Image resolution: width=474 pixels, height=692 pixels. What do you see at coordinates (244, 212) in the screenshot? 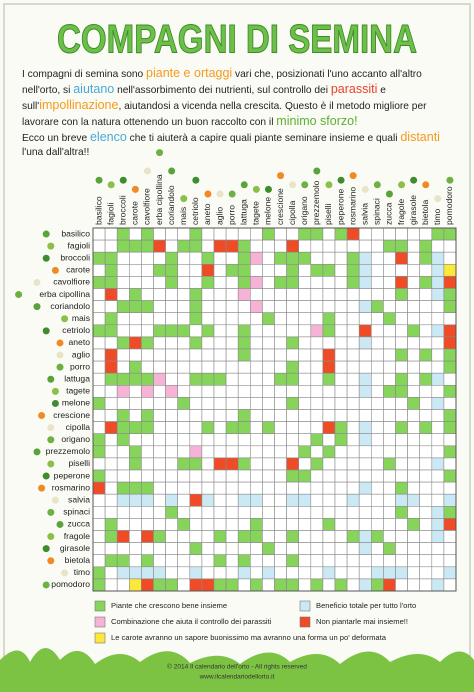
I see `column-label: lattuga` at bounding box center [244, 212].